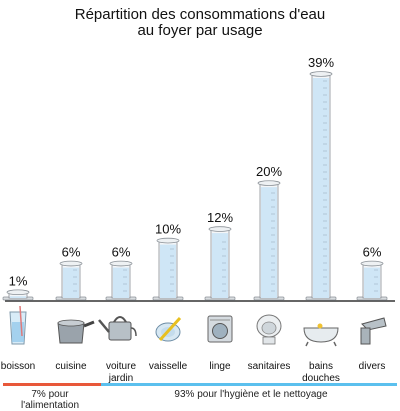 This screenshot has width=400, height=411. I want to click on category-label: bains, so click(321, 366).